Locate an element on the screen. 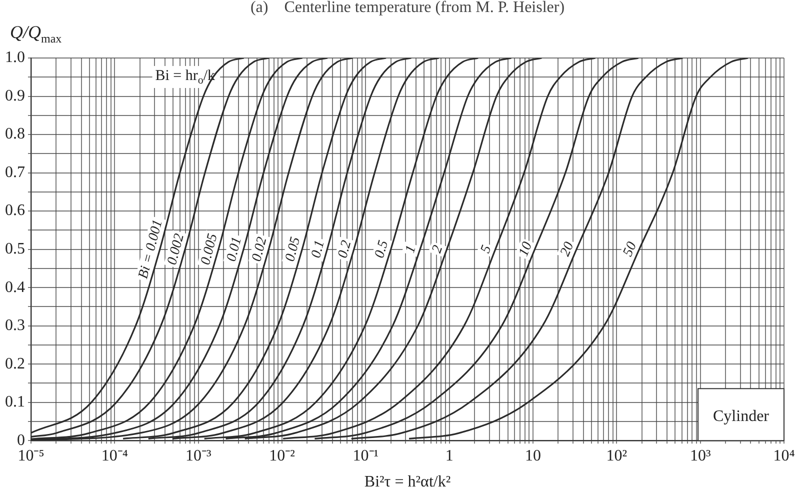  y-tick-label: 0.4 is located at coordinates (15, 287).